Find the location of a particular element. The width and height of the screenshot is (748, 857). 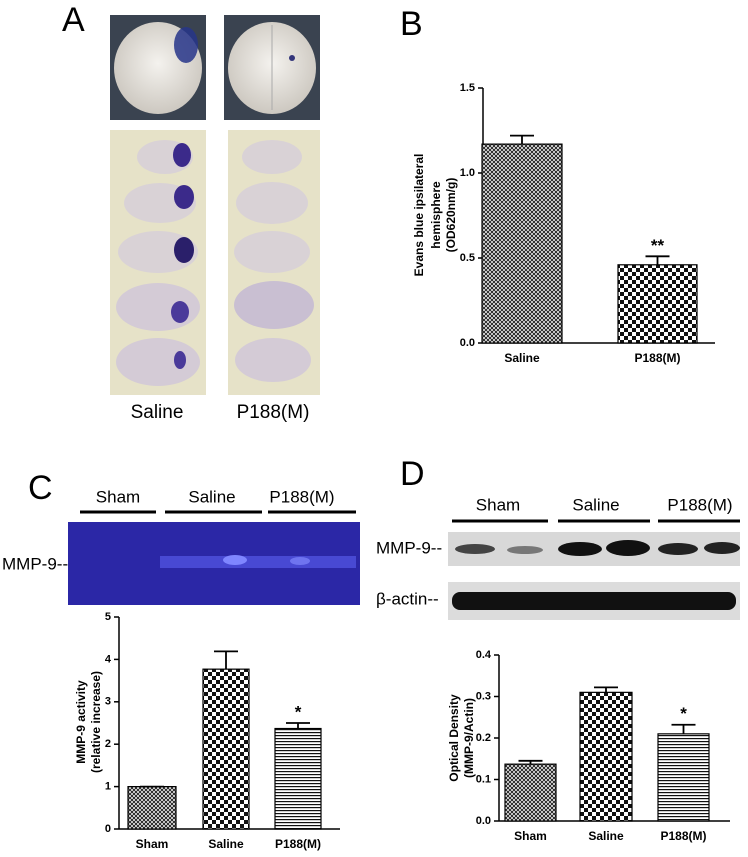

zymogram is located at coordinates (214, 563).